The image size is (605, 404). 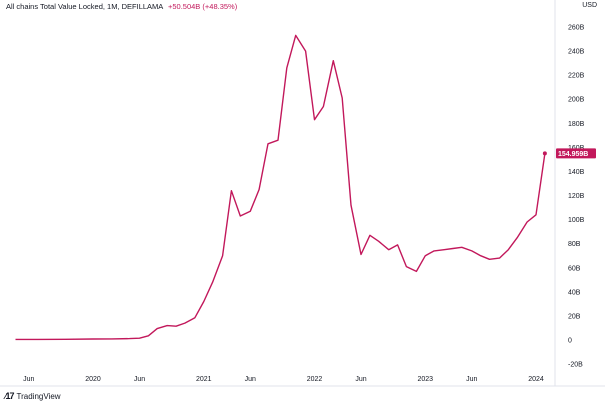 What do you see at coordinates (574, 268) in the screenshot?
I see `y-tick-label: 60B` at bounding box center [574, 268].